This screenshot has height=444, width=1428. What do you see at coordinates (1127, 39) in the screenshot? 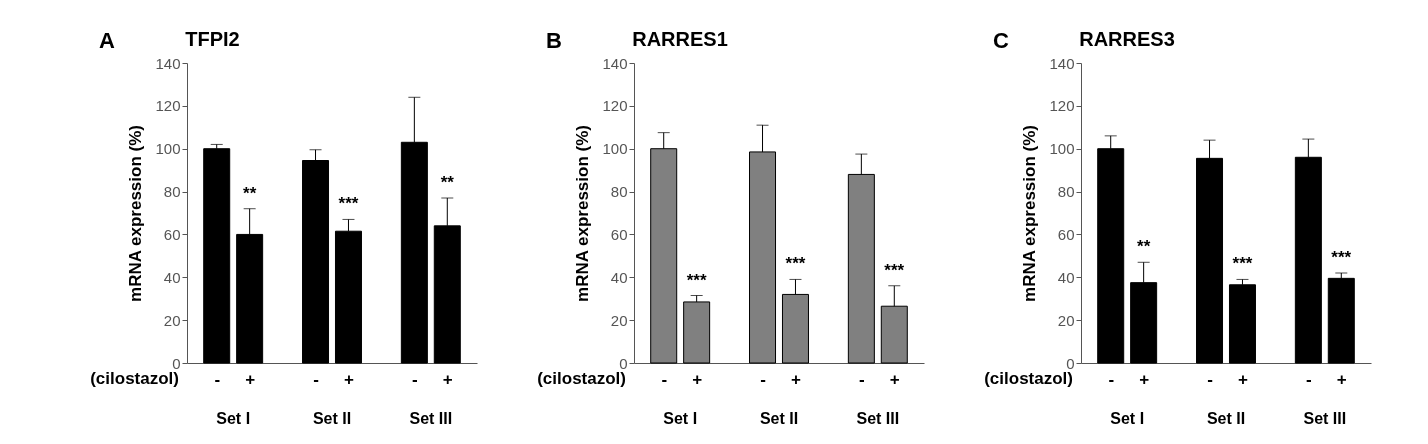
I see `chart-title: RARRES3` at bounding box center [1127, 39].